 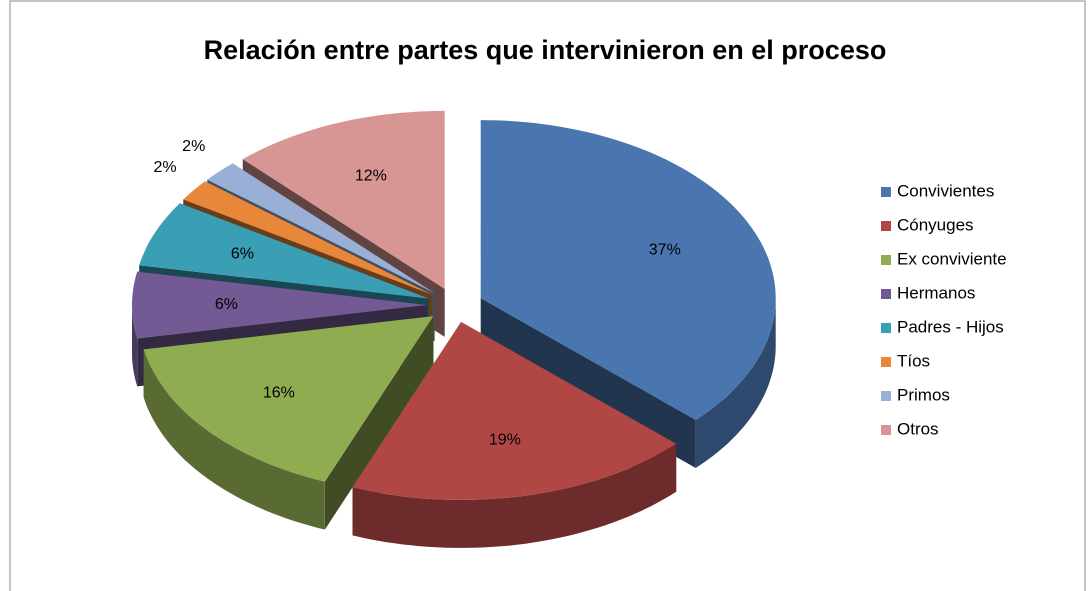 What do you see at coordinates (923, 394) in the screenshot?
I see `legend-label: Primos` at bounding box center [923, 394].